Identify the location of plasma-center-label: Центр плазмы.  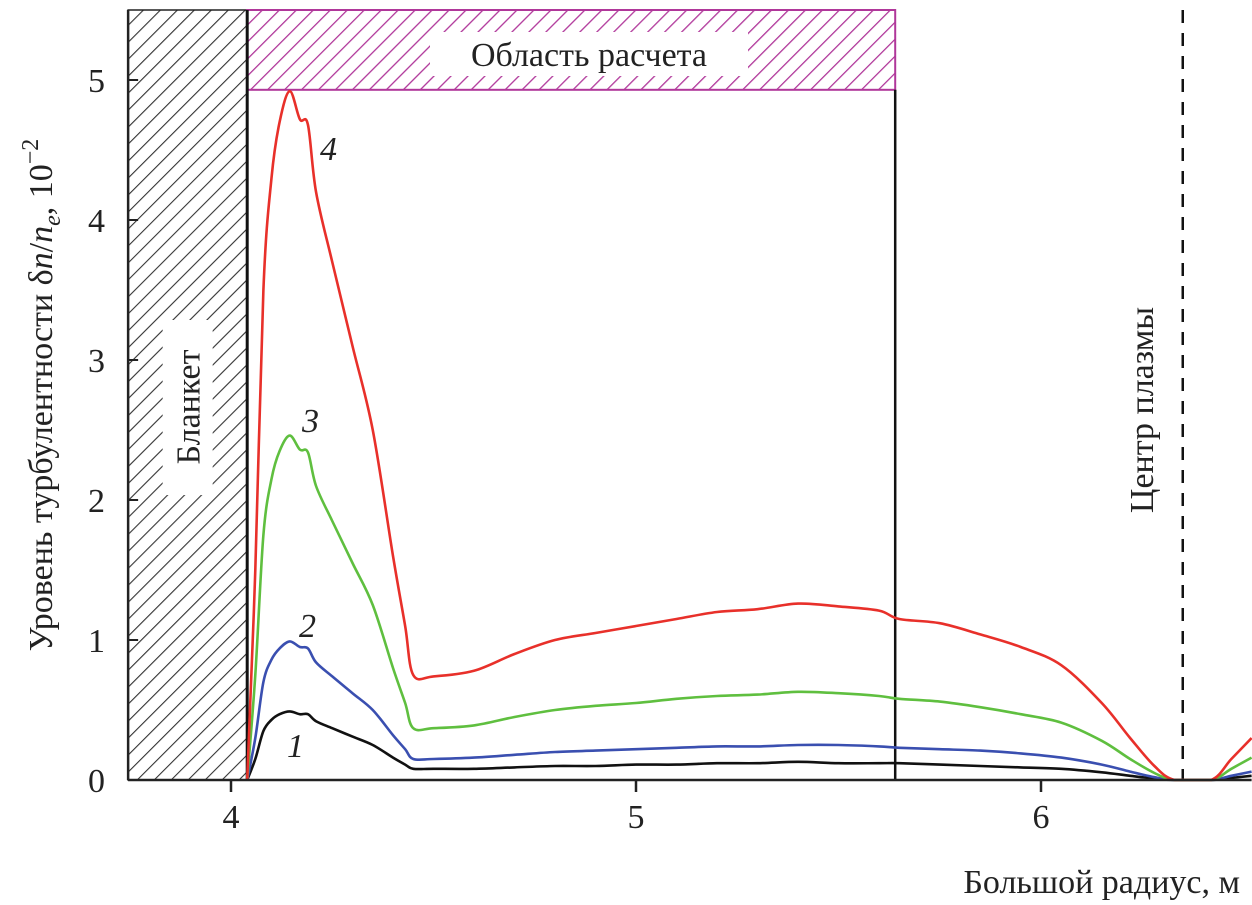
(1142, 410).